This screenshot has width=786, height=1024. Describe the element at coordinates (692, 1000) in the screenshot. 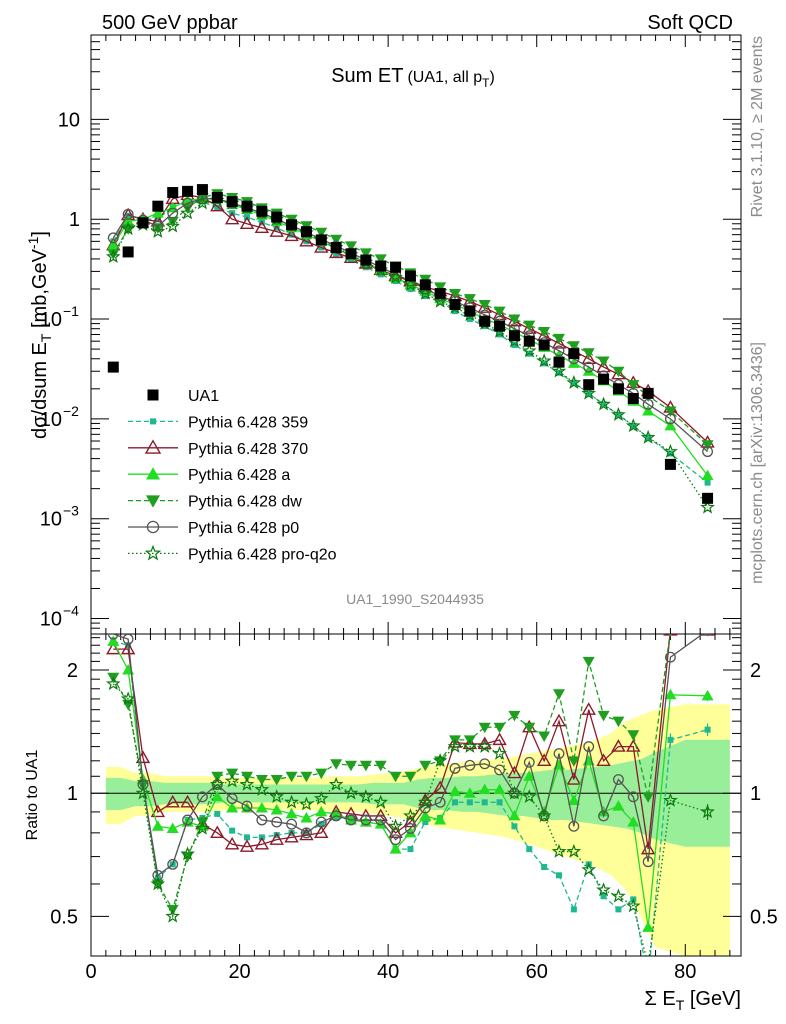

I see `x-axis-label: Σ ET [GeV]` at that location.